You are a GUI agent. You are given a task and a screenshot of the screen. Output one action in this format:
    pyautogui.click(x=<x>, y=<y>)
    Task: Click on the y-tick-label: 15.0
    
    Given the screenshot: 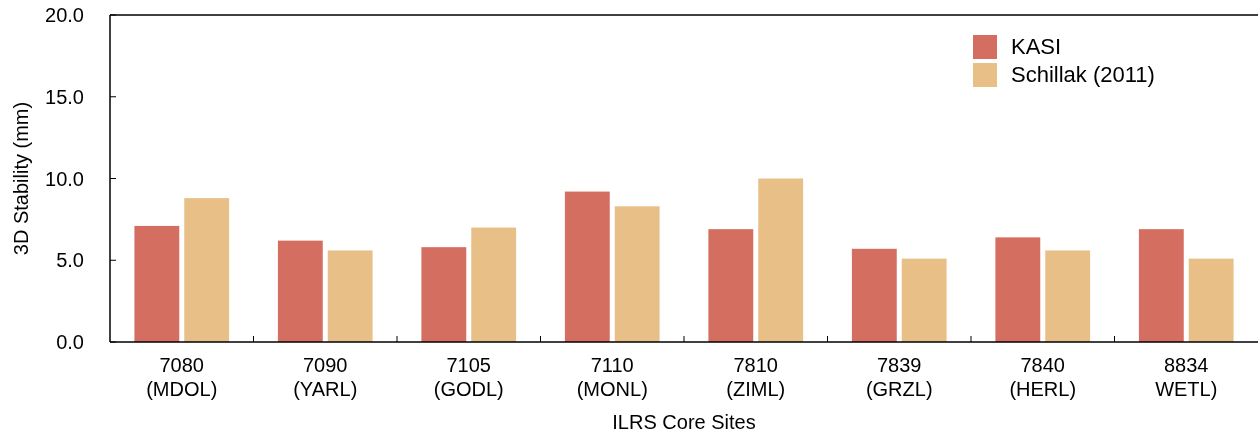 What is the action you would take?
    pyautogui.click(x=64, y=96)
    